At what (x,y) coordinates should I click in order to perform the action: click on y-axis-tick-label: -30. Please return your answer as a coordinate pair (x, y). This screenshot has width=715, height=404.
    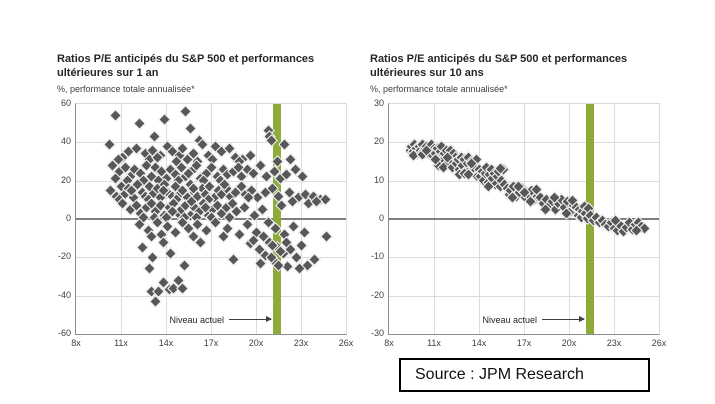
    Looking at the image, I should click on (377, 333).